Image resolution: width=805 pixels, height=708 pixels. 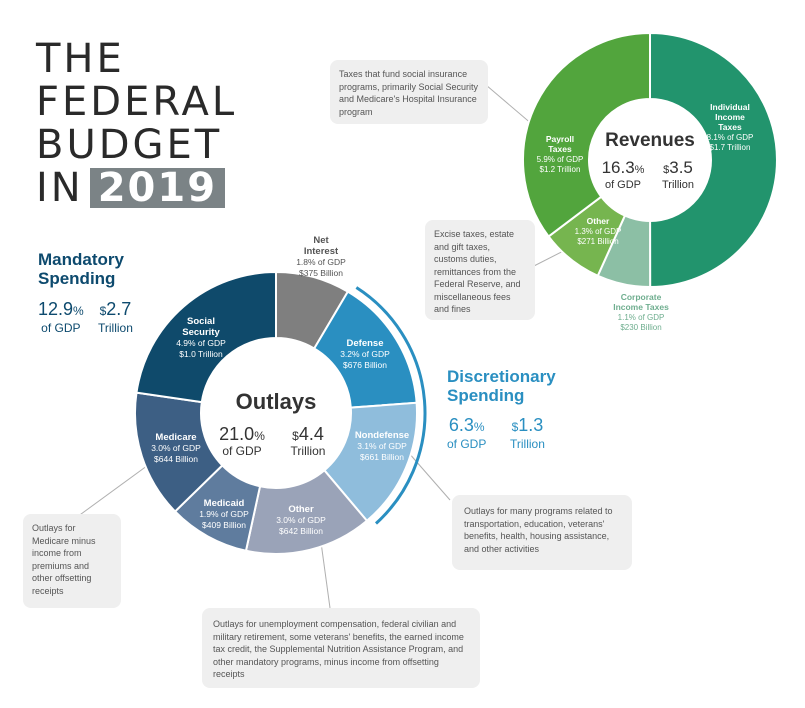 I want to click on revenues-donut, so click(x=650, y=160).